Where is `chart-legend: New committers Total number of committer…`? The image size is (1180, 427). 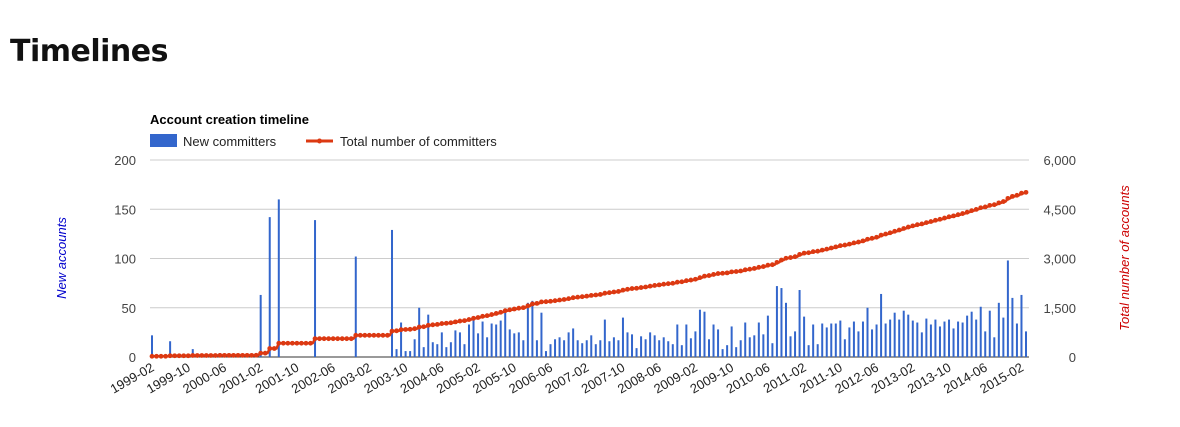
chart-legend: New committers Total number of committer… is located at coordinates (323, 141).